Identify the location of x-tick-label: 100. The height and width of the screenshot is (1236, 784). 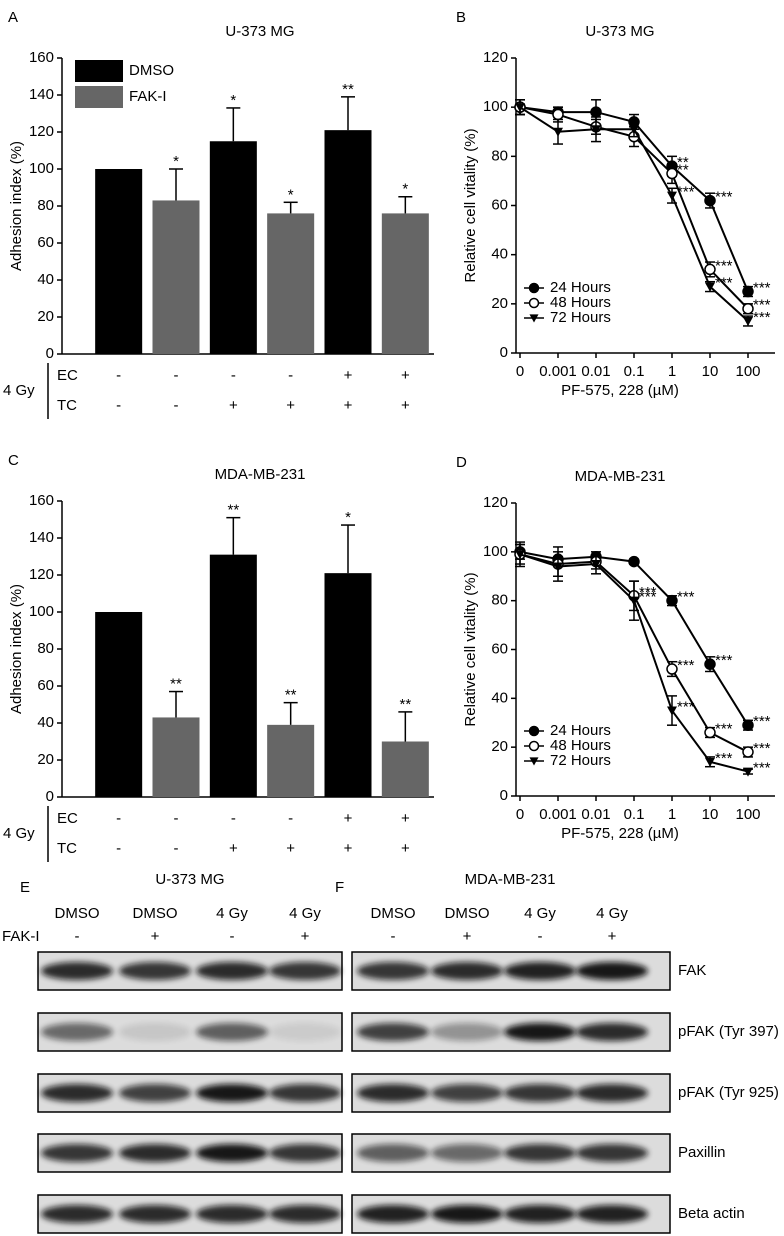
(747, 371).